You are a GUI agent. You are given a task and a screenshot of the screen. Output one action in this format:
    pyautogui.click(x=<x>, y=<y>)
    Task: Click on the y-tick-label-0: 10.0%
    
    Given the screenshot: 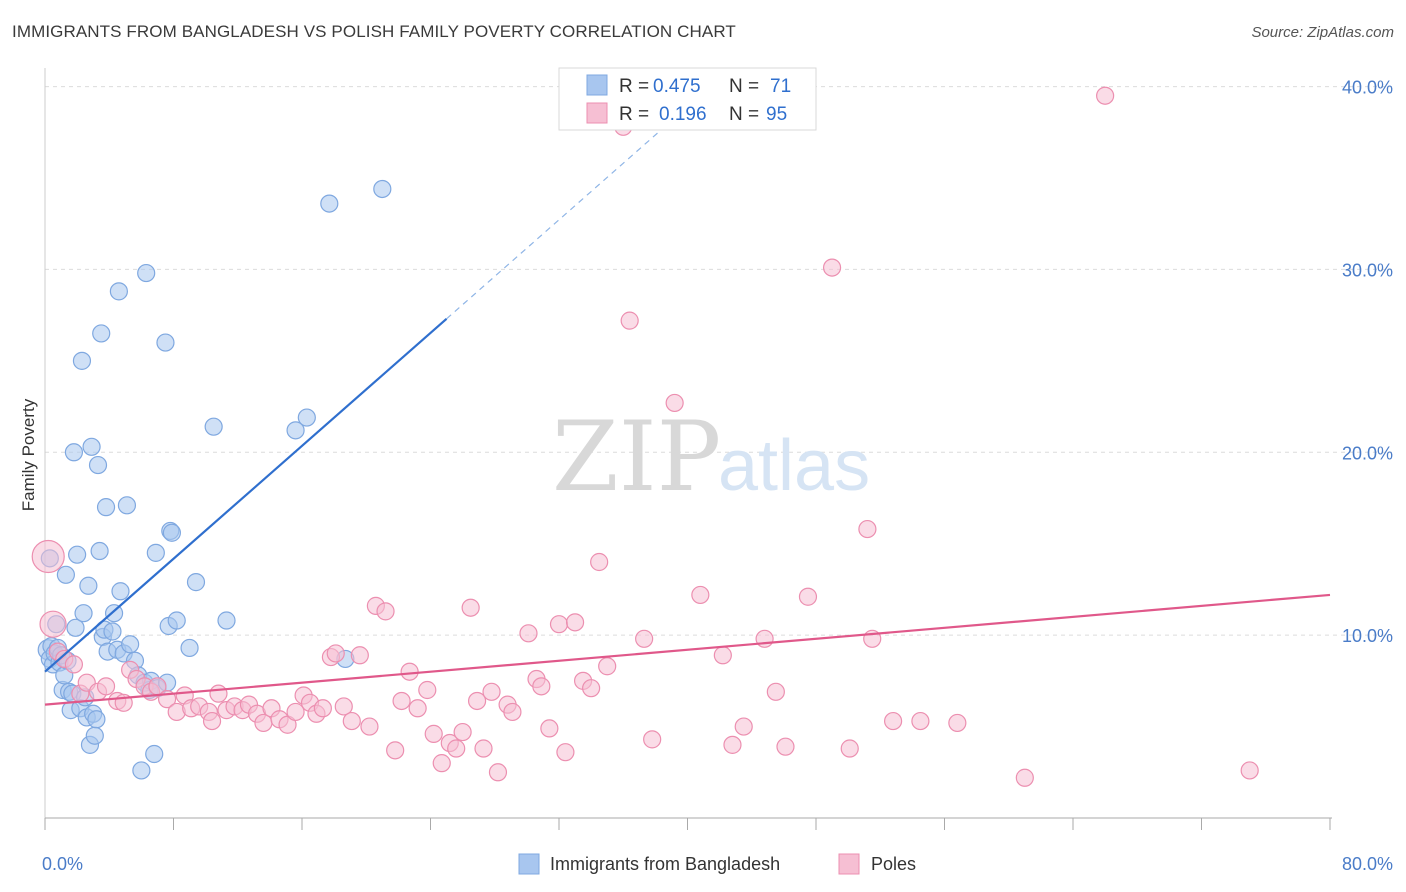 What is the action you would take?
    pyautogui.click(x=1367, y=636)
    